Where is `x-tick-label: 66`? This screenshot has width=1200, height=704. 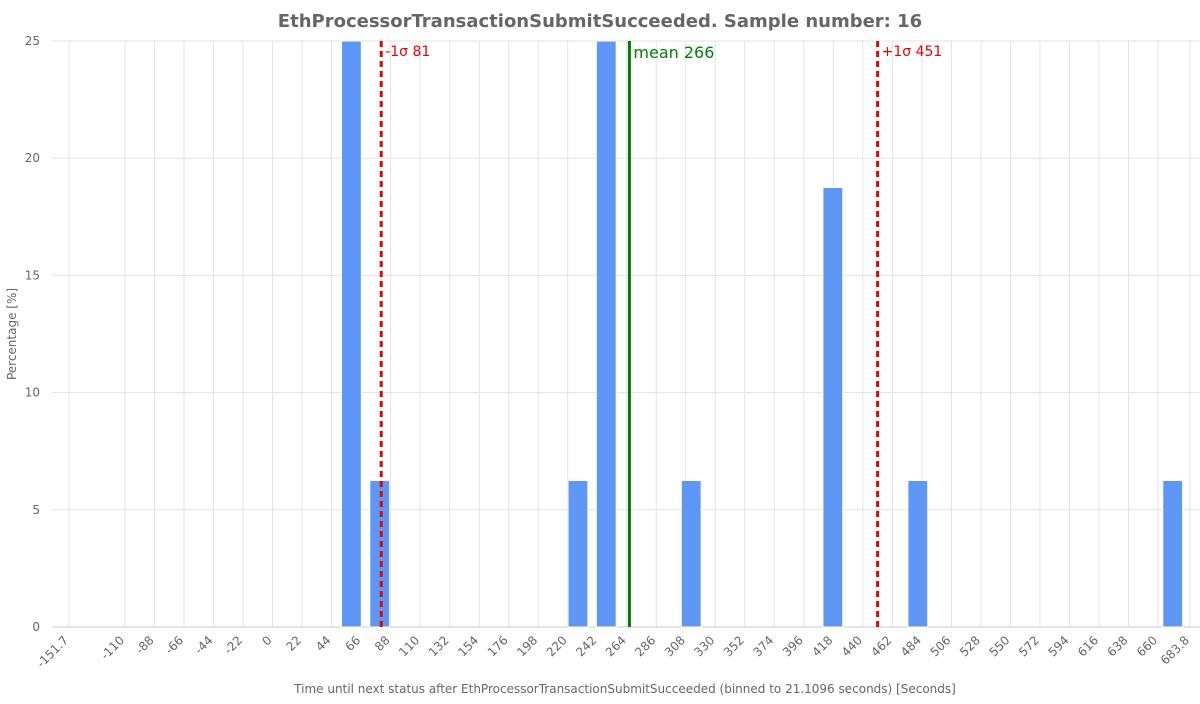 x-tick-label: 66 is located at coordinates (353, 643).